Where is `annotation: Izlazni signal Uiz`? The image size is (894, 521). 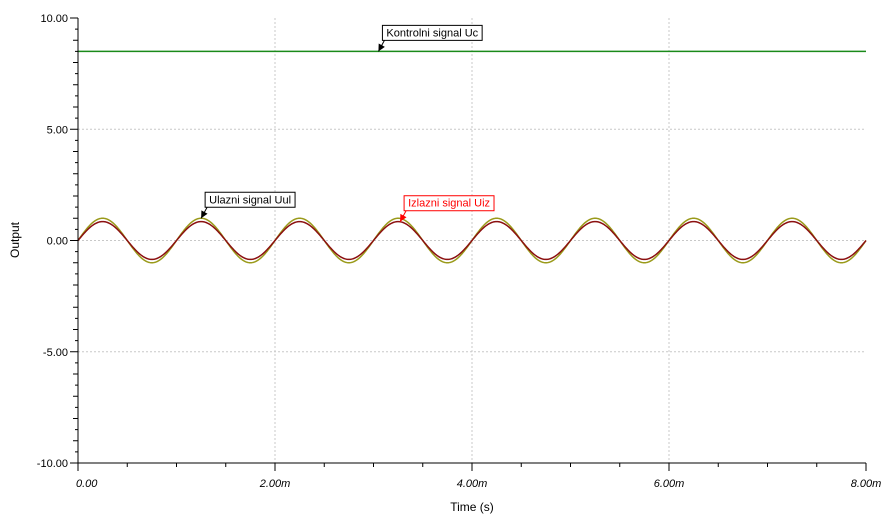
annotation: Izlazni signal Uiz is located at coordinates (447, 208).